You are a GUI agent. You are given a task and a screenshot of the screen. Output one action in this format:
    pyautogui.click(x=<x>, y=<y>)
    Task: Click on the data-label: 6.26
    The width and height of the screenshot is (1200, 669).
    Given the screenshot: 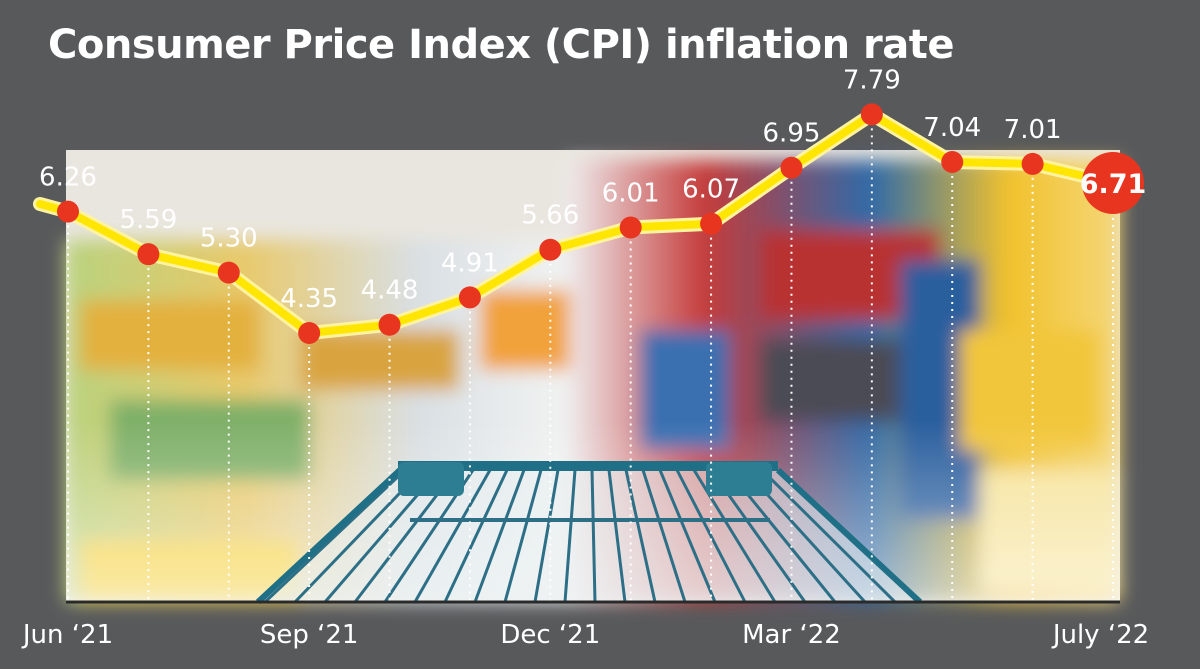 What is the action you would take?
    pyautogui.click(x=68, y=178)
    